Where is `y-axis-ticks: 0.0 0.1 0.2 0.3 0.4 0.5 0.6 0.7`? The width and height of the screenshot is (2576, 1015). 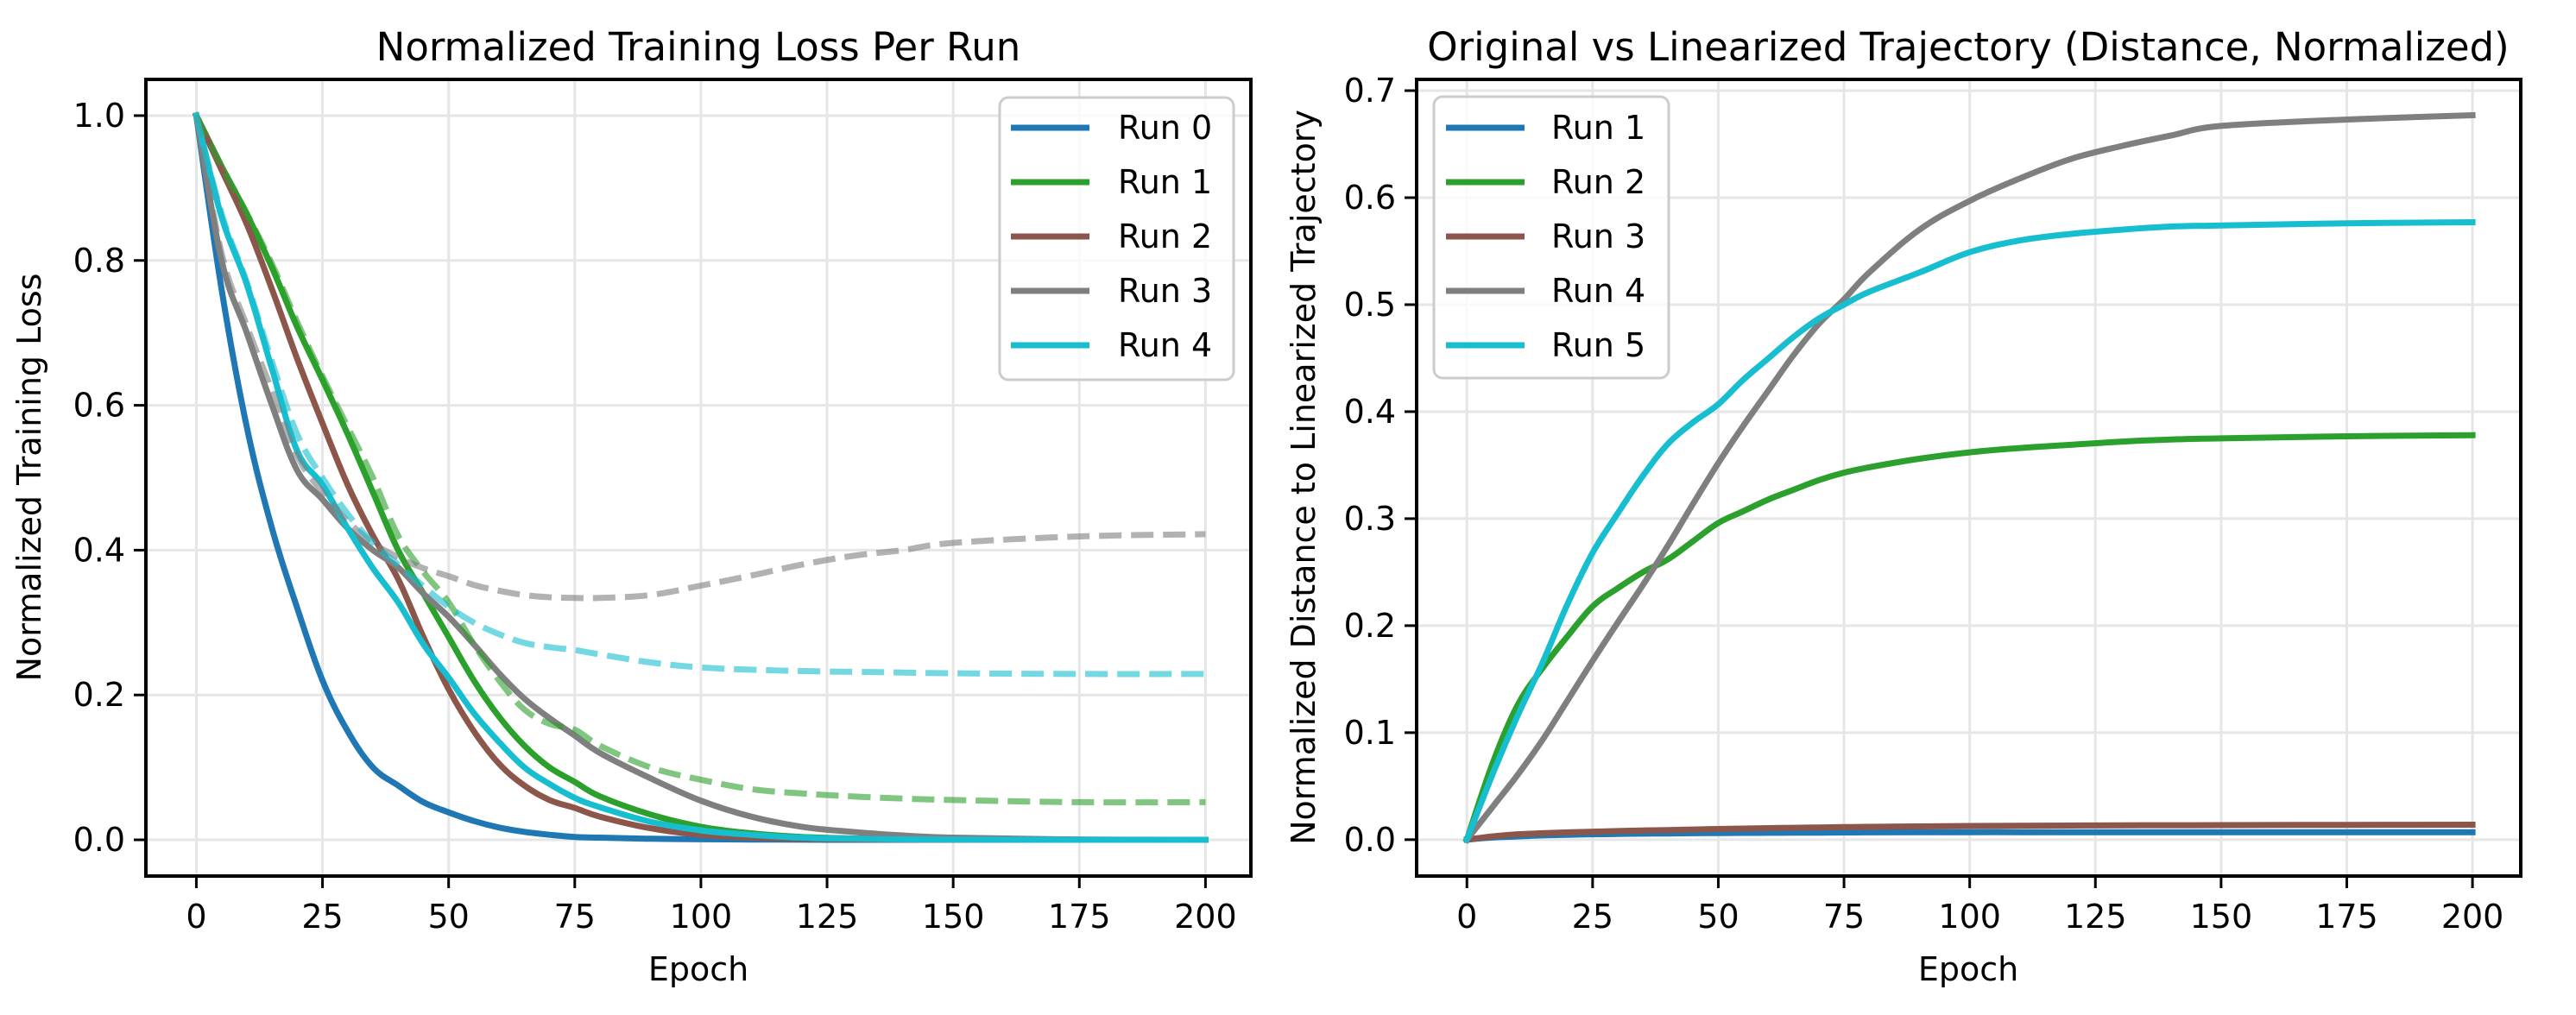 y-axis-ticks: 0.0 0.1 0.2 0.3 0.4 0.5 0.6 0.7 is located at coordinates (1380, 466).